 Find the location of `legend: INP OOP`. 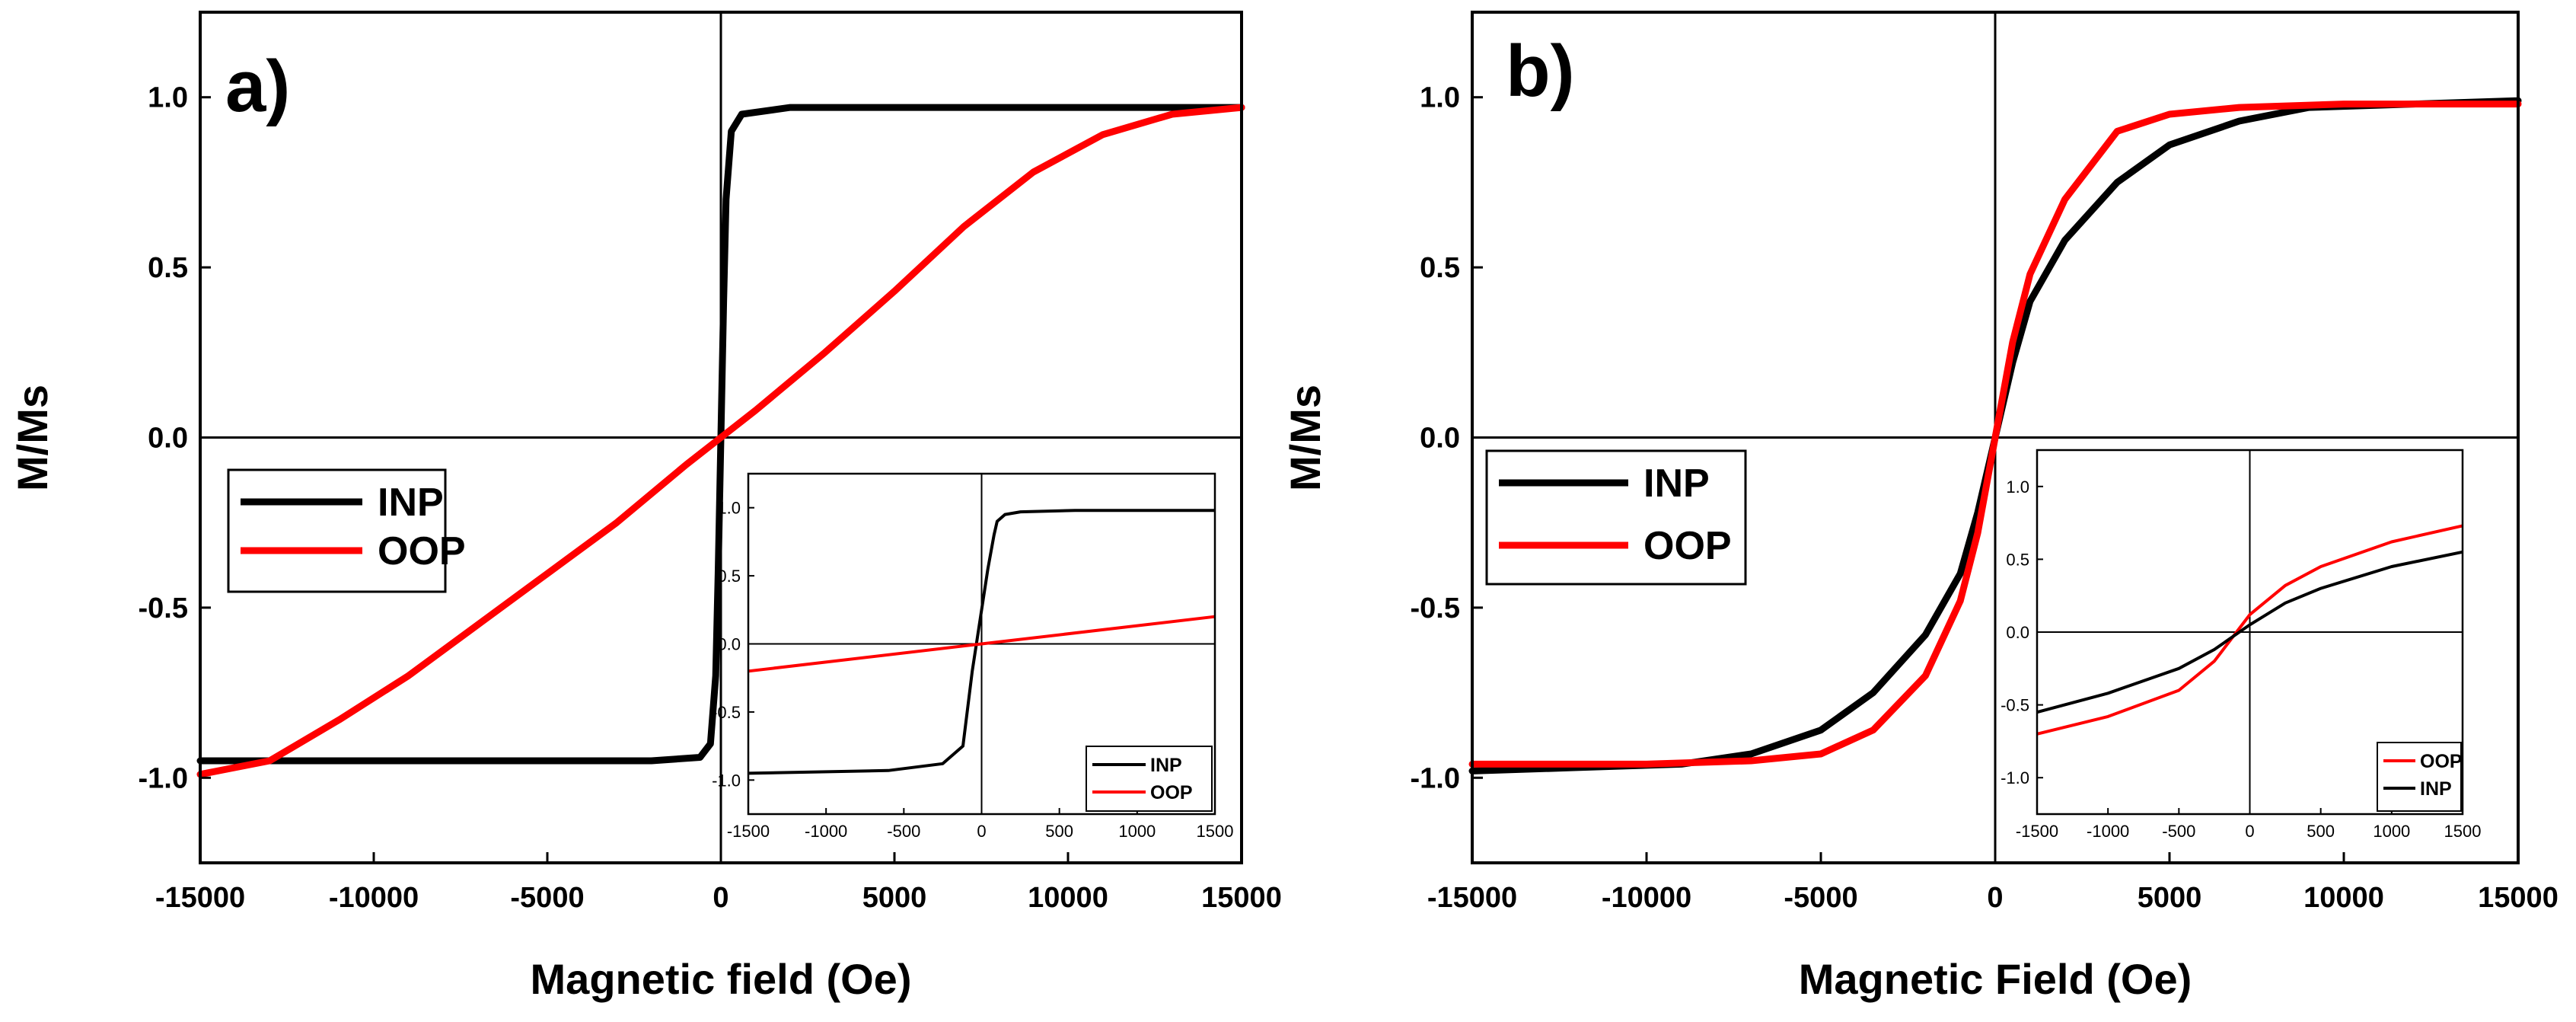

legend: INP OOP is located at coordinates (1616, 517).